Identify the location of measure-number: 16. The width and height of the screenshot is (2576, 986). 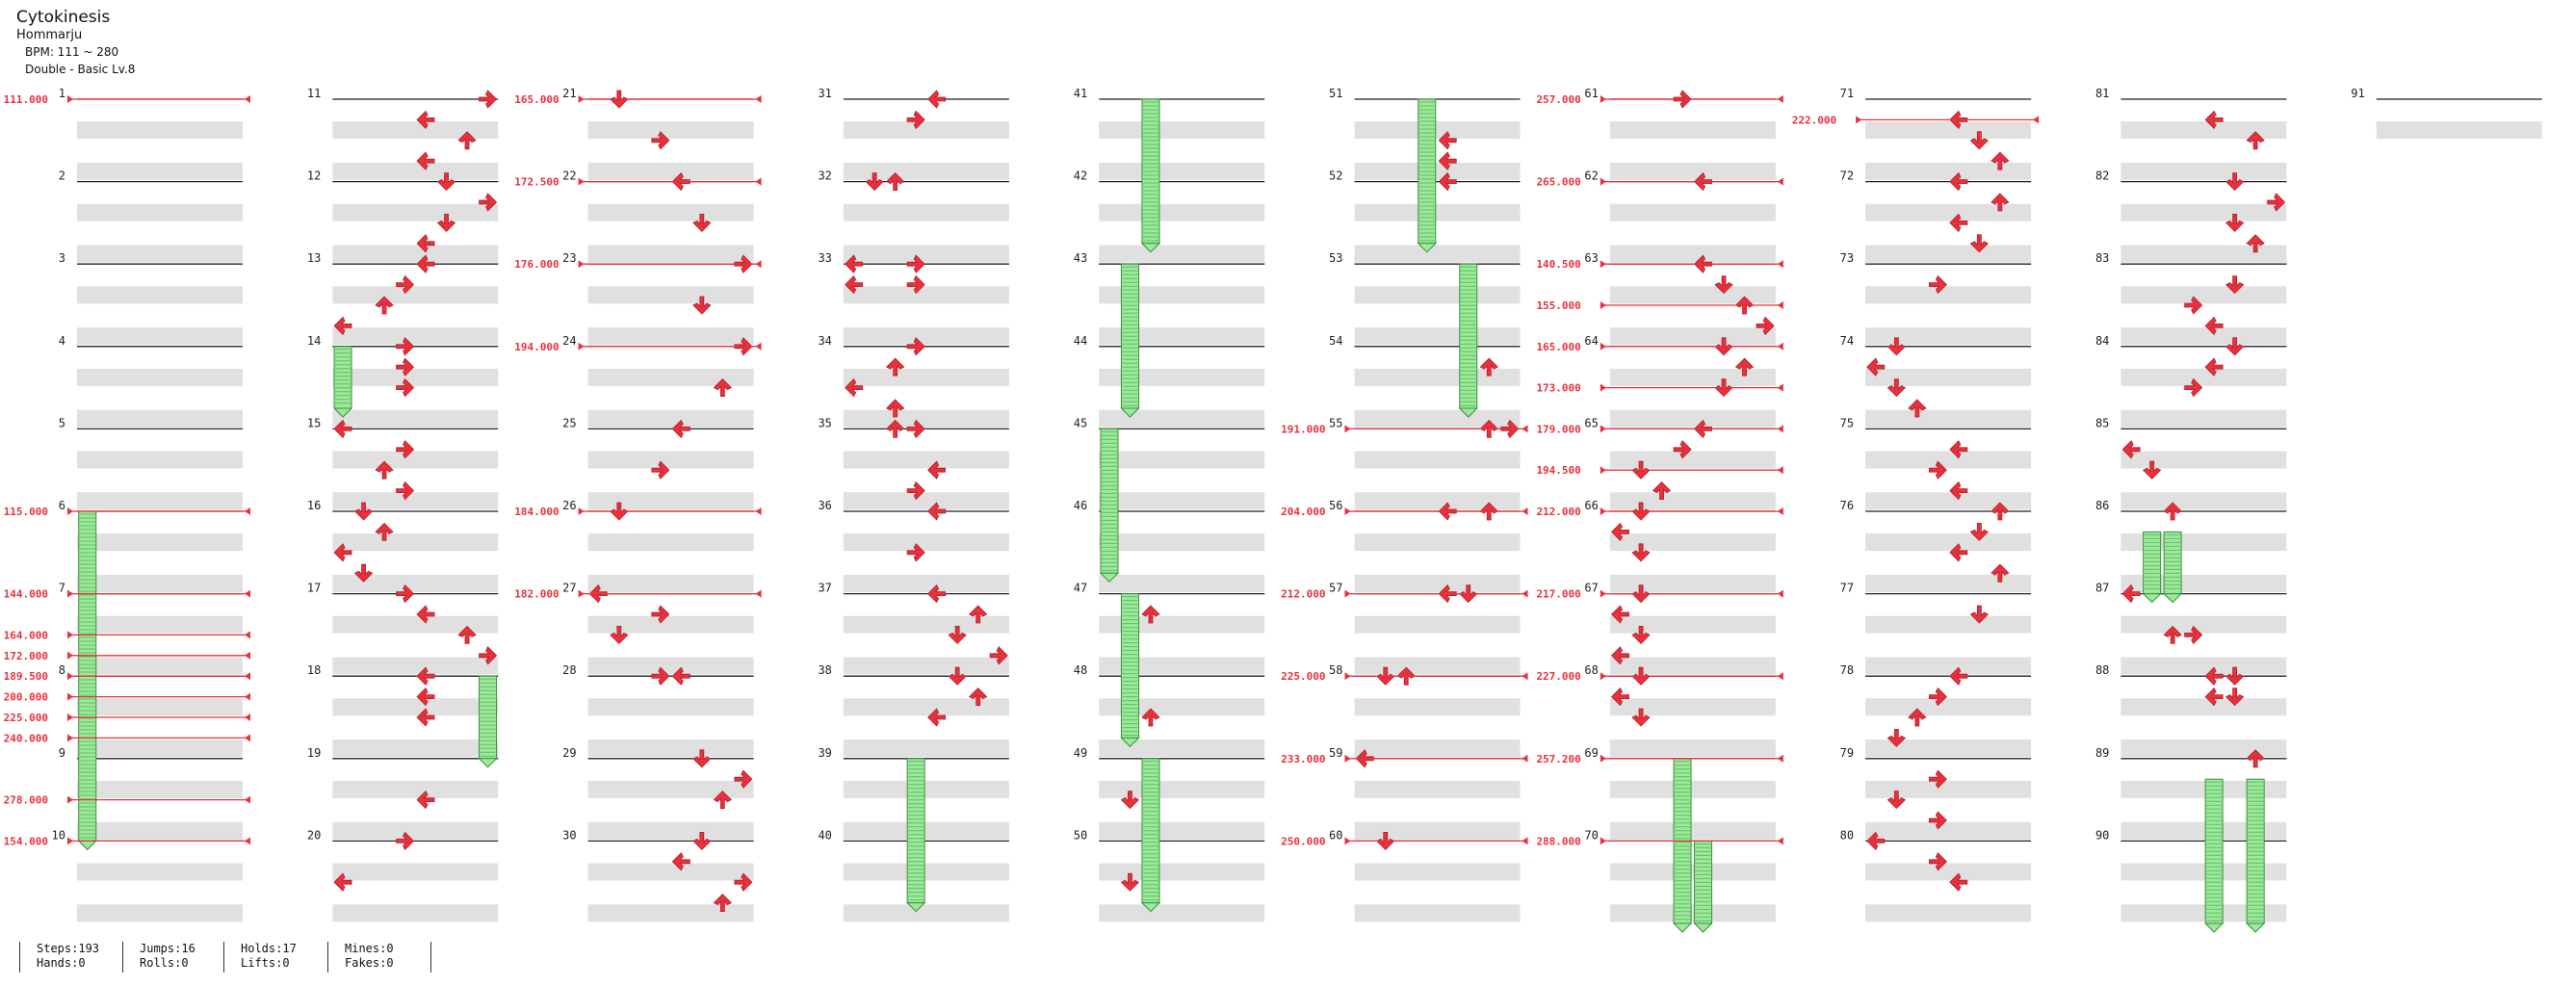
(314, 505).